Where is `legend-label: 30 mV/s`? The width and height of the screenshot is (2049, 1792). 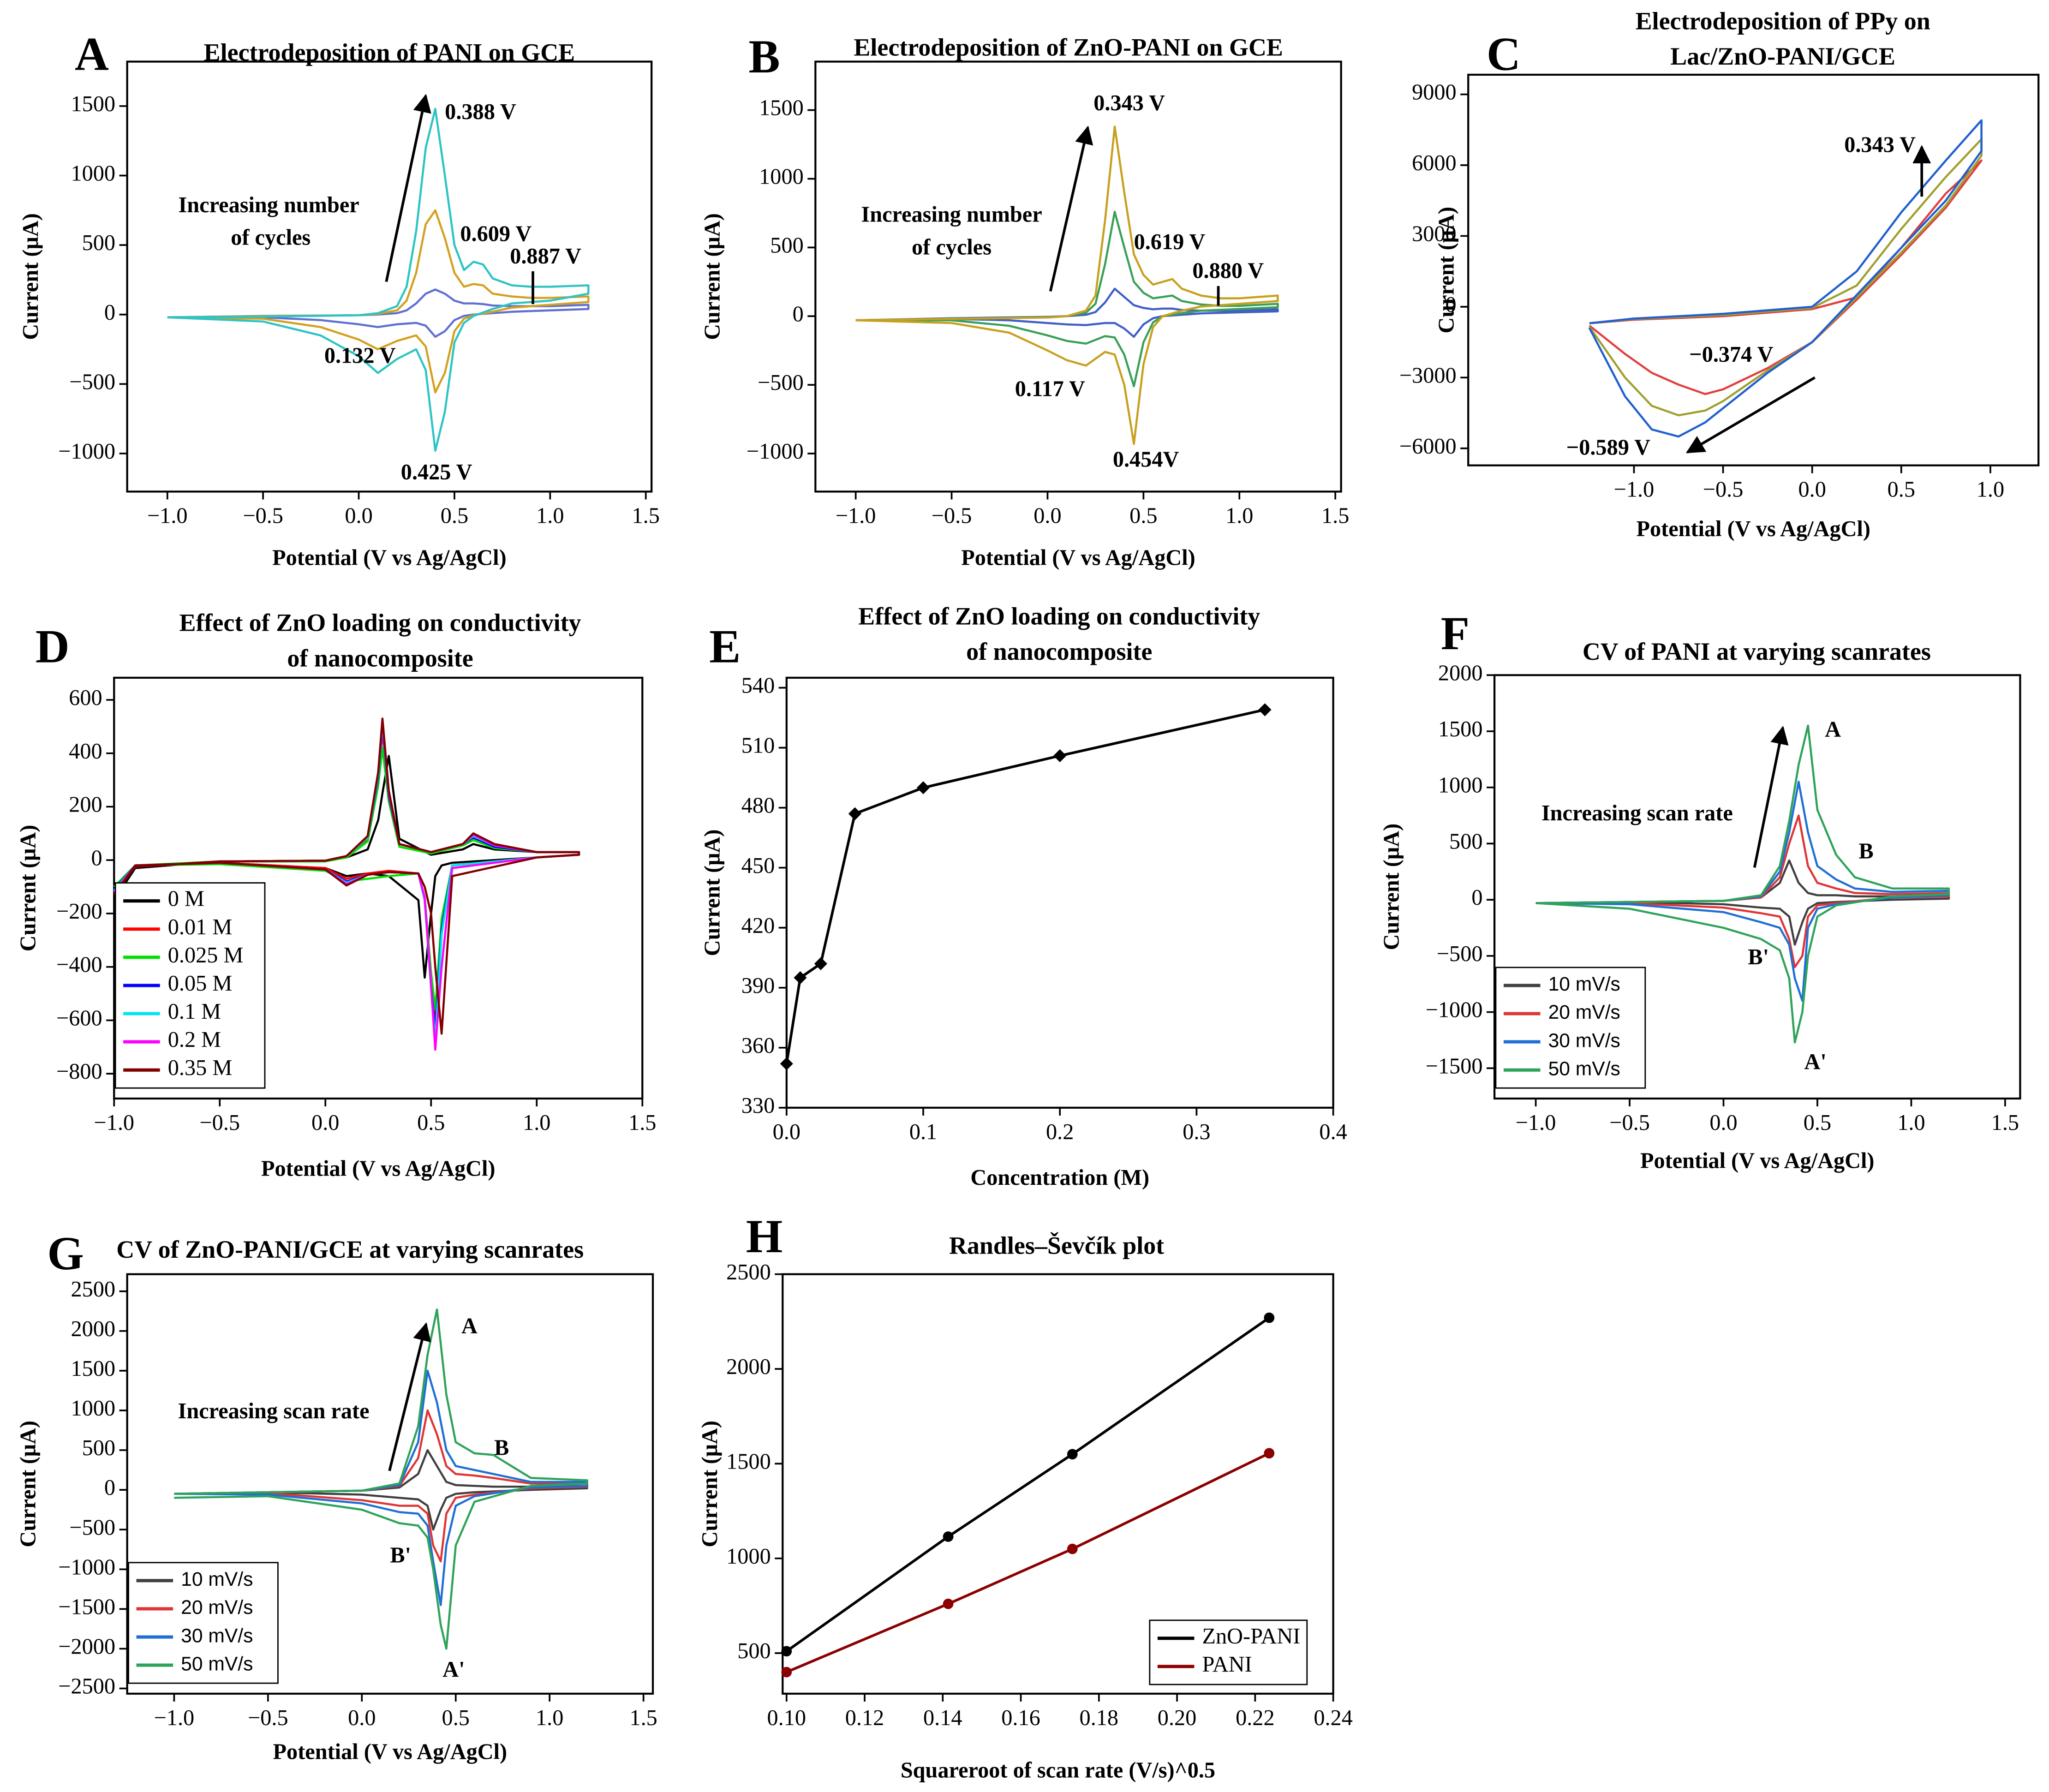 legend-label: 30 mV/s is located at coordinates (217, 1636).